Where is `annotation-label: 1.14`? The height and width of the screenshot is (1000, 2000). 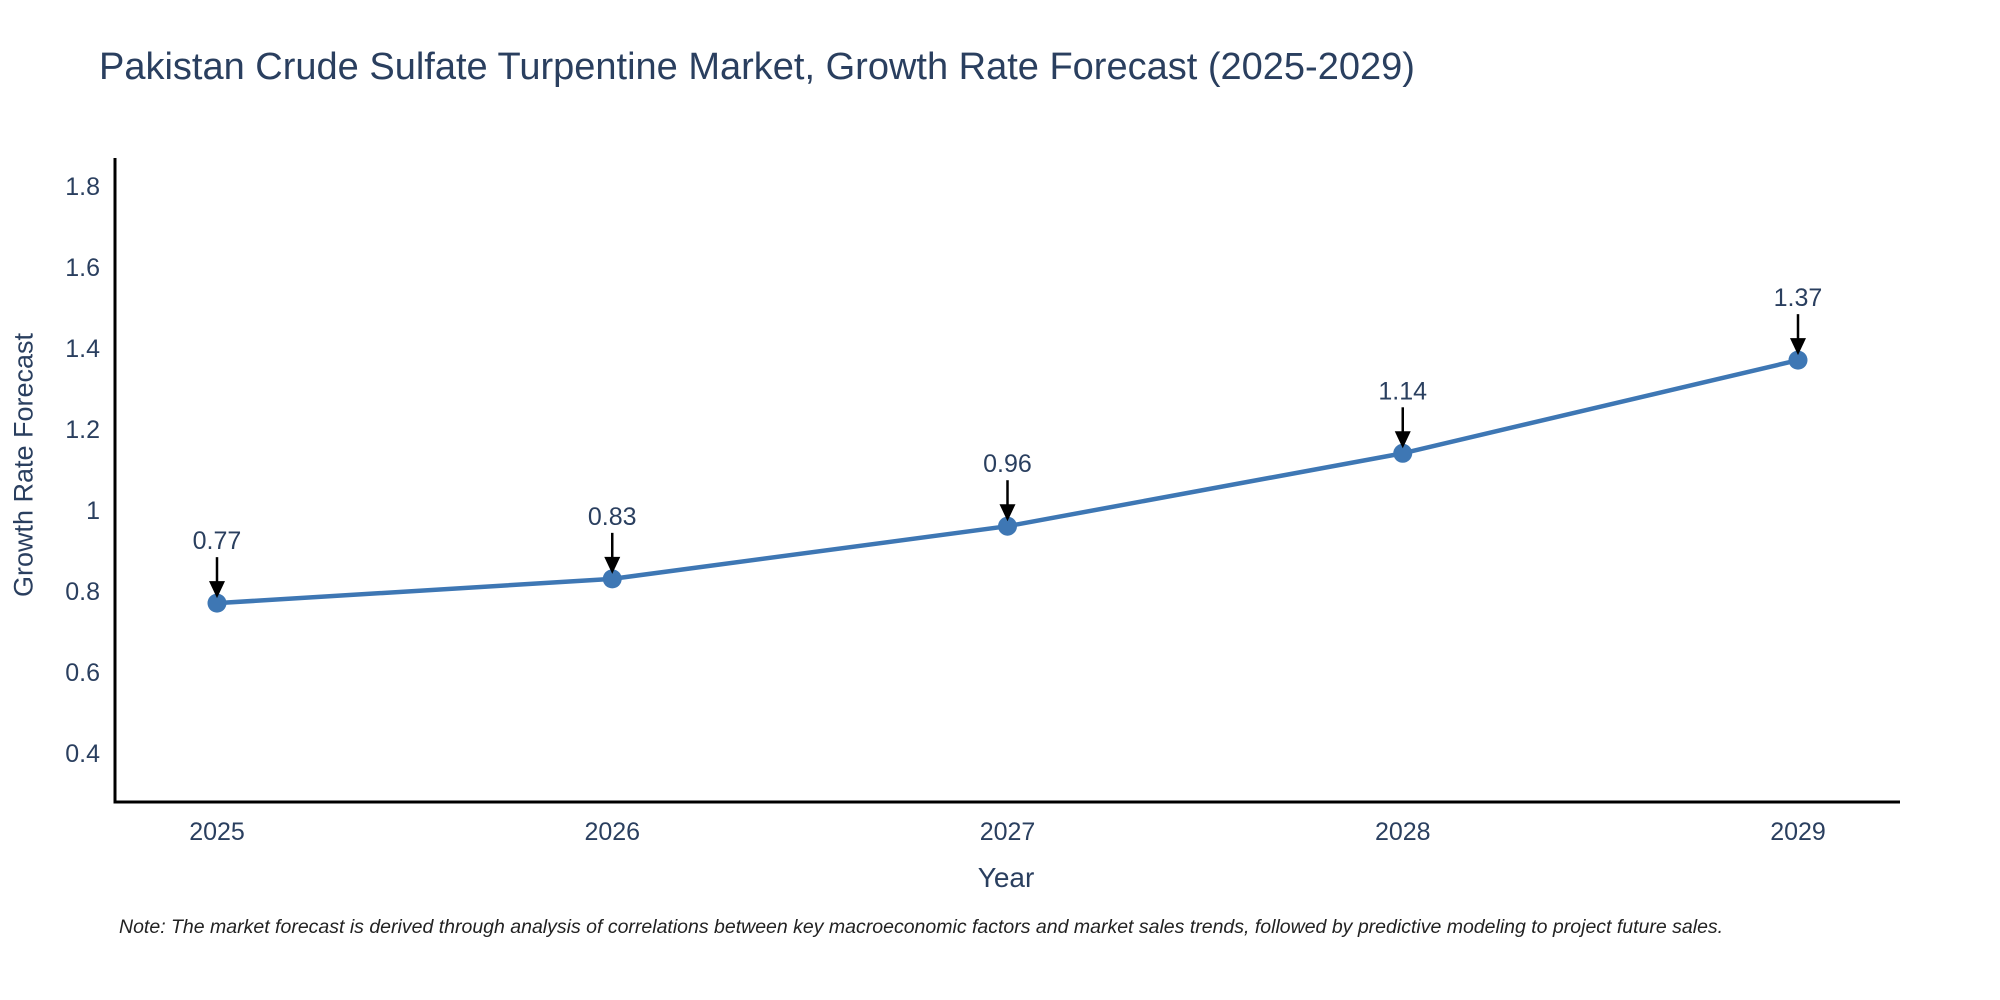 annotation-label: 1.14 is located at coordinates (1402, 391).